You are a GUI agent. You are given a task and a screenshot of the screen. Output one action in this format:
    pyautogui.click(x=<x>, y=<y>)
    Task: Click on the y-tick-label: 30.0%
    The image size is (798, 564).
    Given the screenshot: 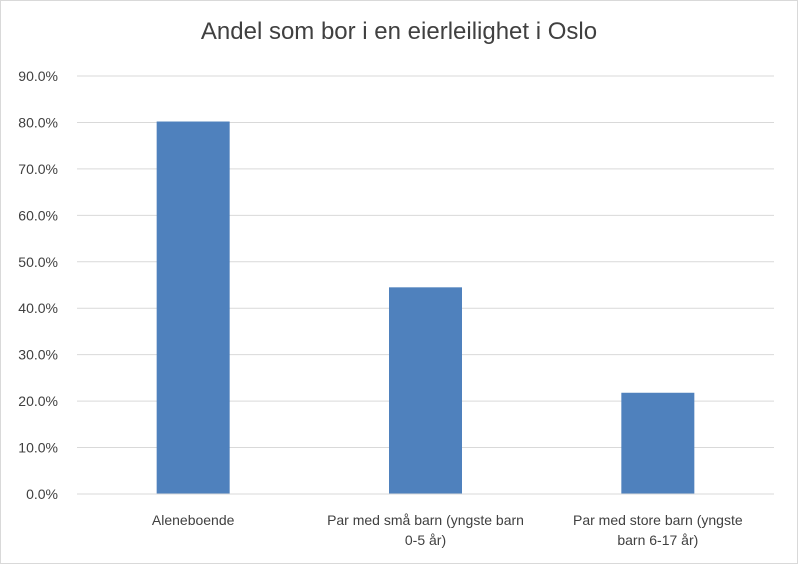 What is the action you would take?
    pyautogui.click(x=38, y=355)
    